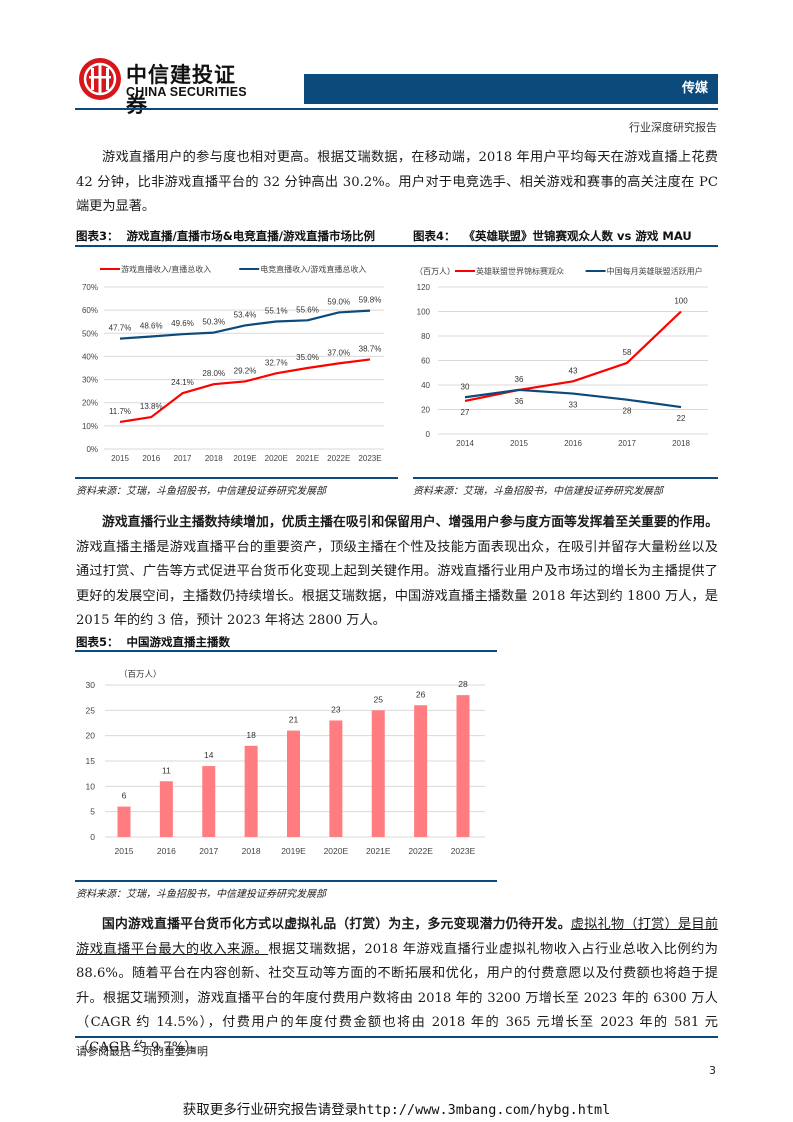 The width and height of the screenshot is (793, 1122). What do you see at coordinates (245, 370) in the screenshot?
I see `data-label: 29.2%` at bounding box center [245, 370].